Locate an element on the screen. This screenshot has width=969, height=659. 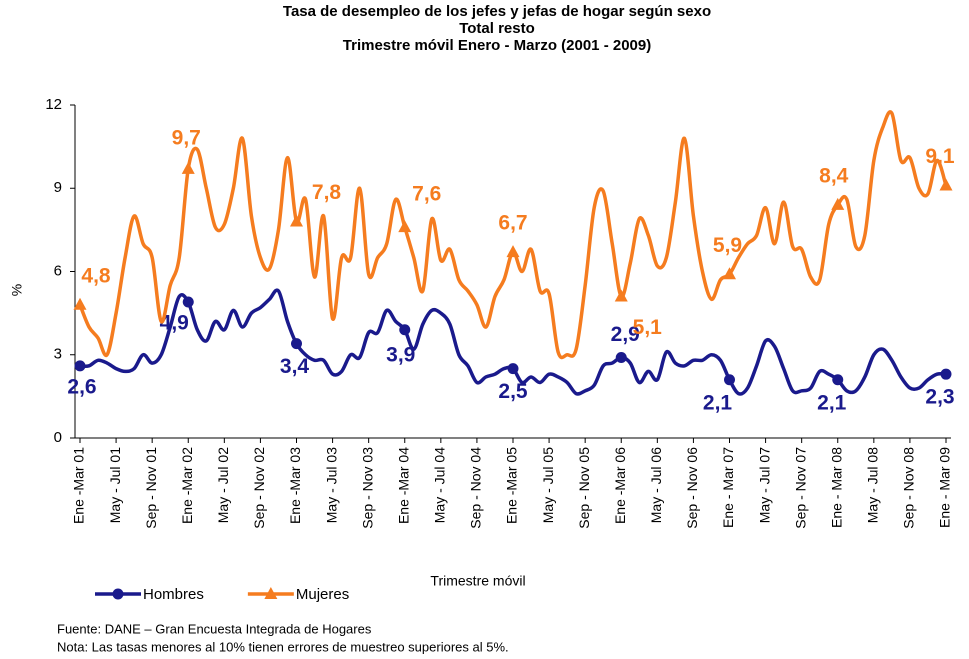
data-label: 2,6 is located at coordinates (81, 386).